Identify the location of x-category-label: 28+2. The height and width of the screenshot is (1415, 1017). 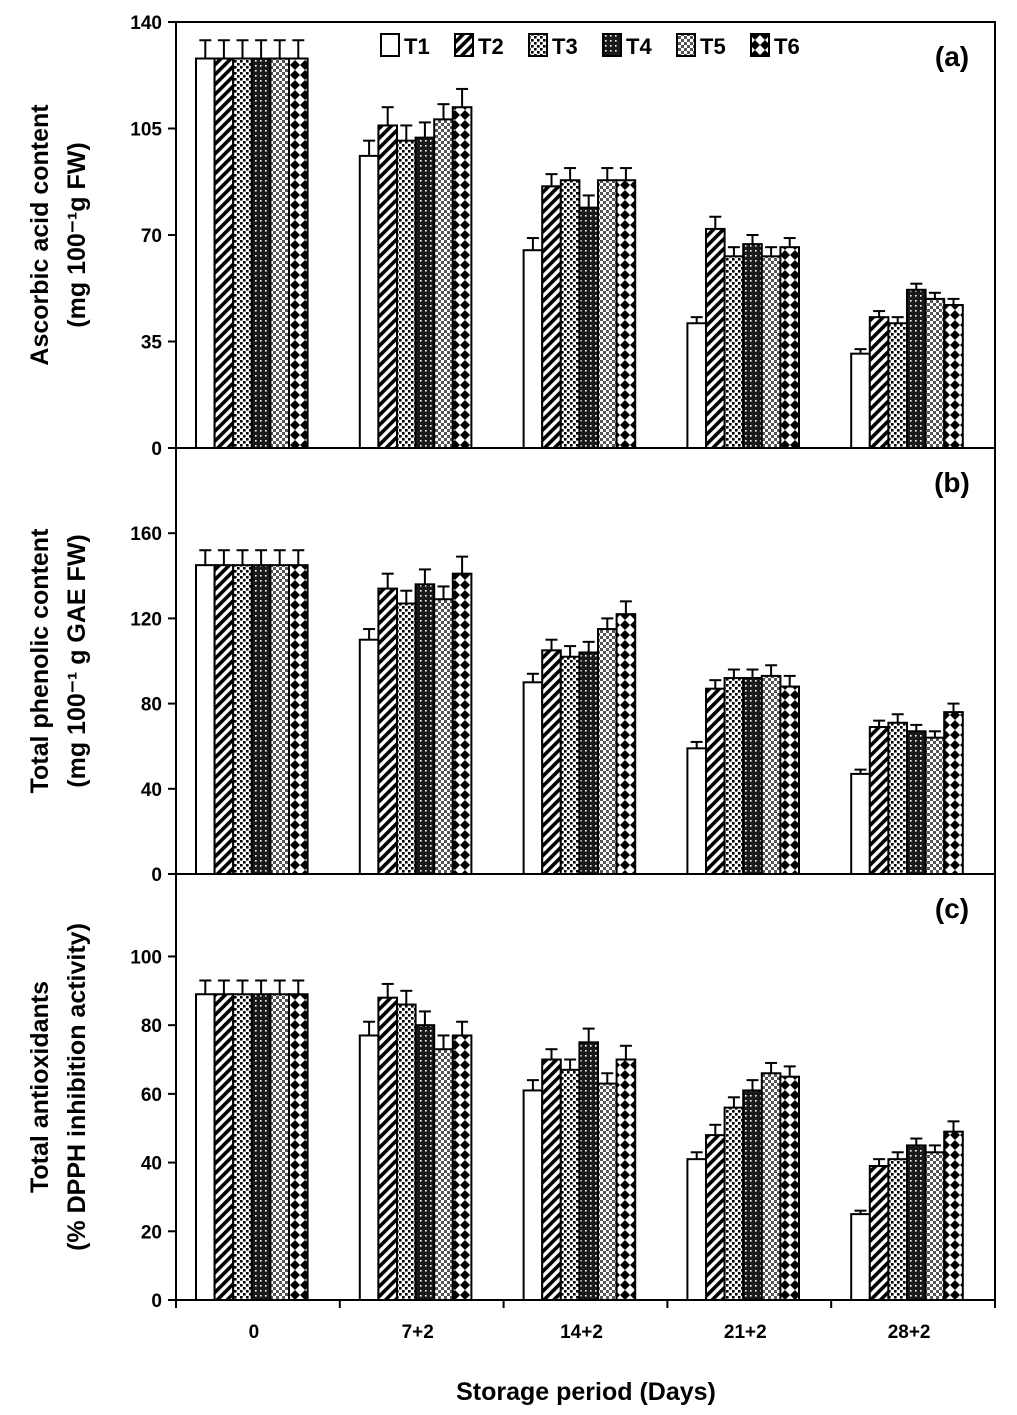
(909, 1332).